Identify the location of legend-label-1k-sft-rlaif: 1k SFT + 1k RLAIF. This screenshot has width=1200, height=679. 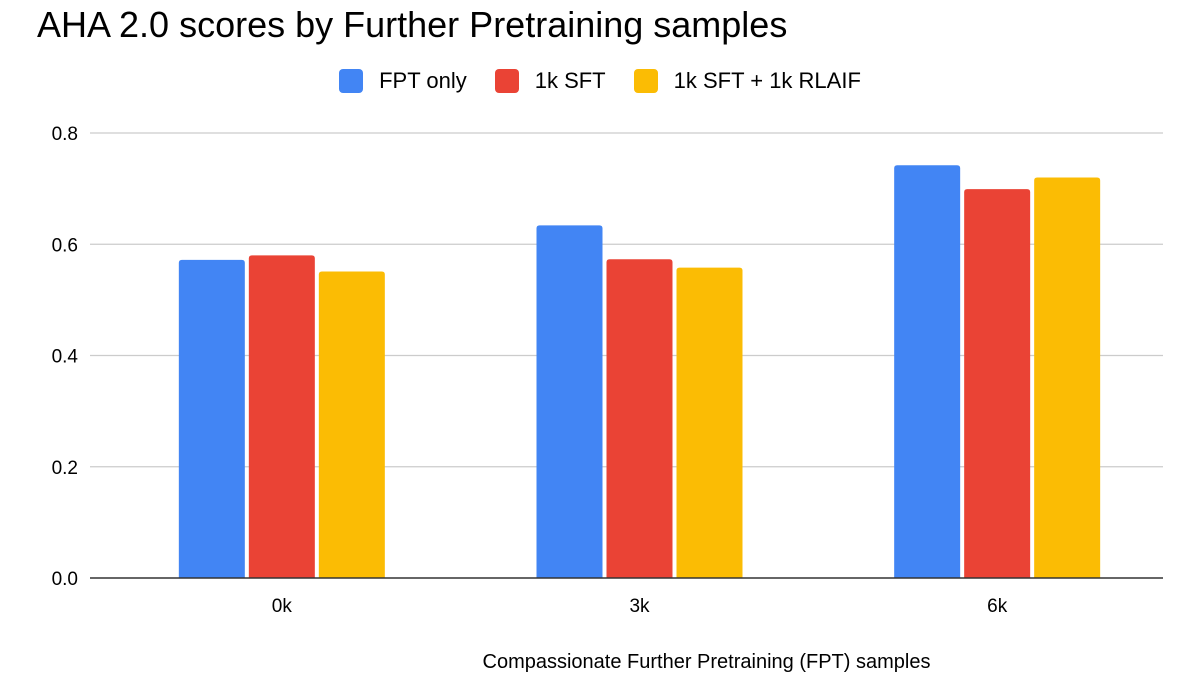
(767, 80).